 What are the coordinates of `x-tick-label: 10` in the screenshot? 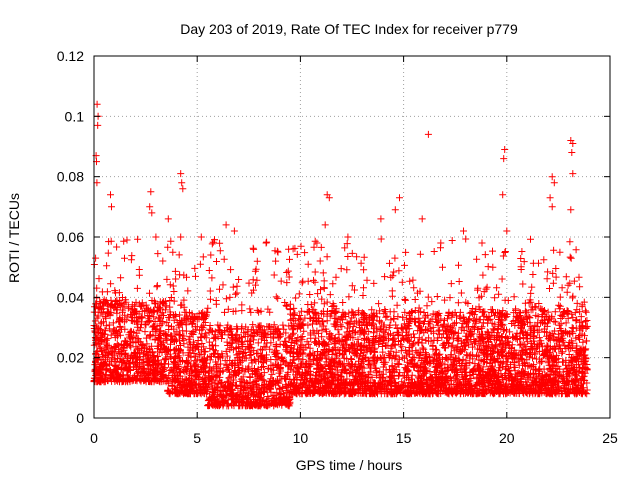 It's located at (301, 438).